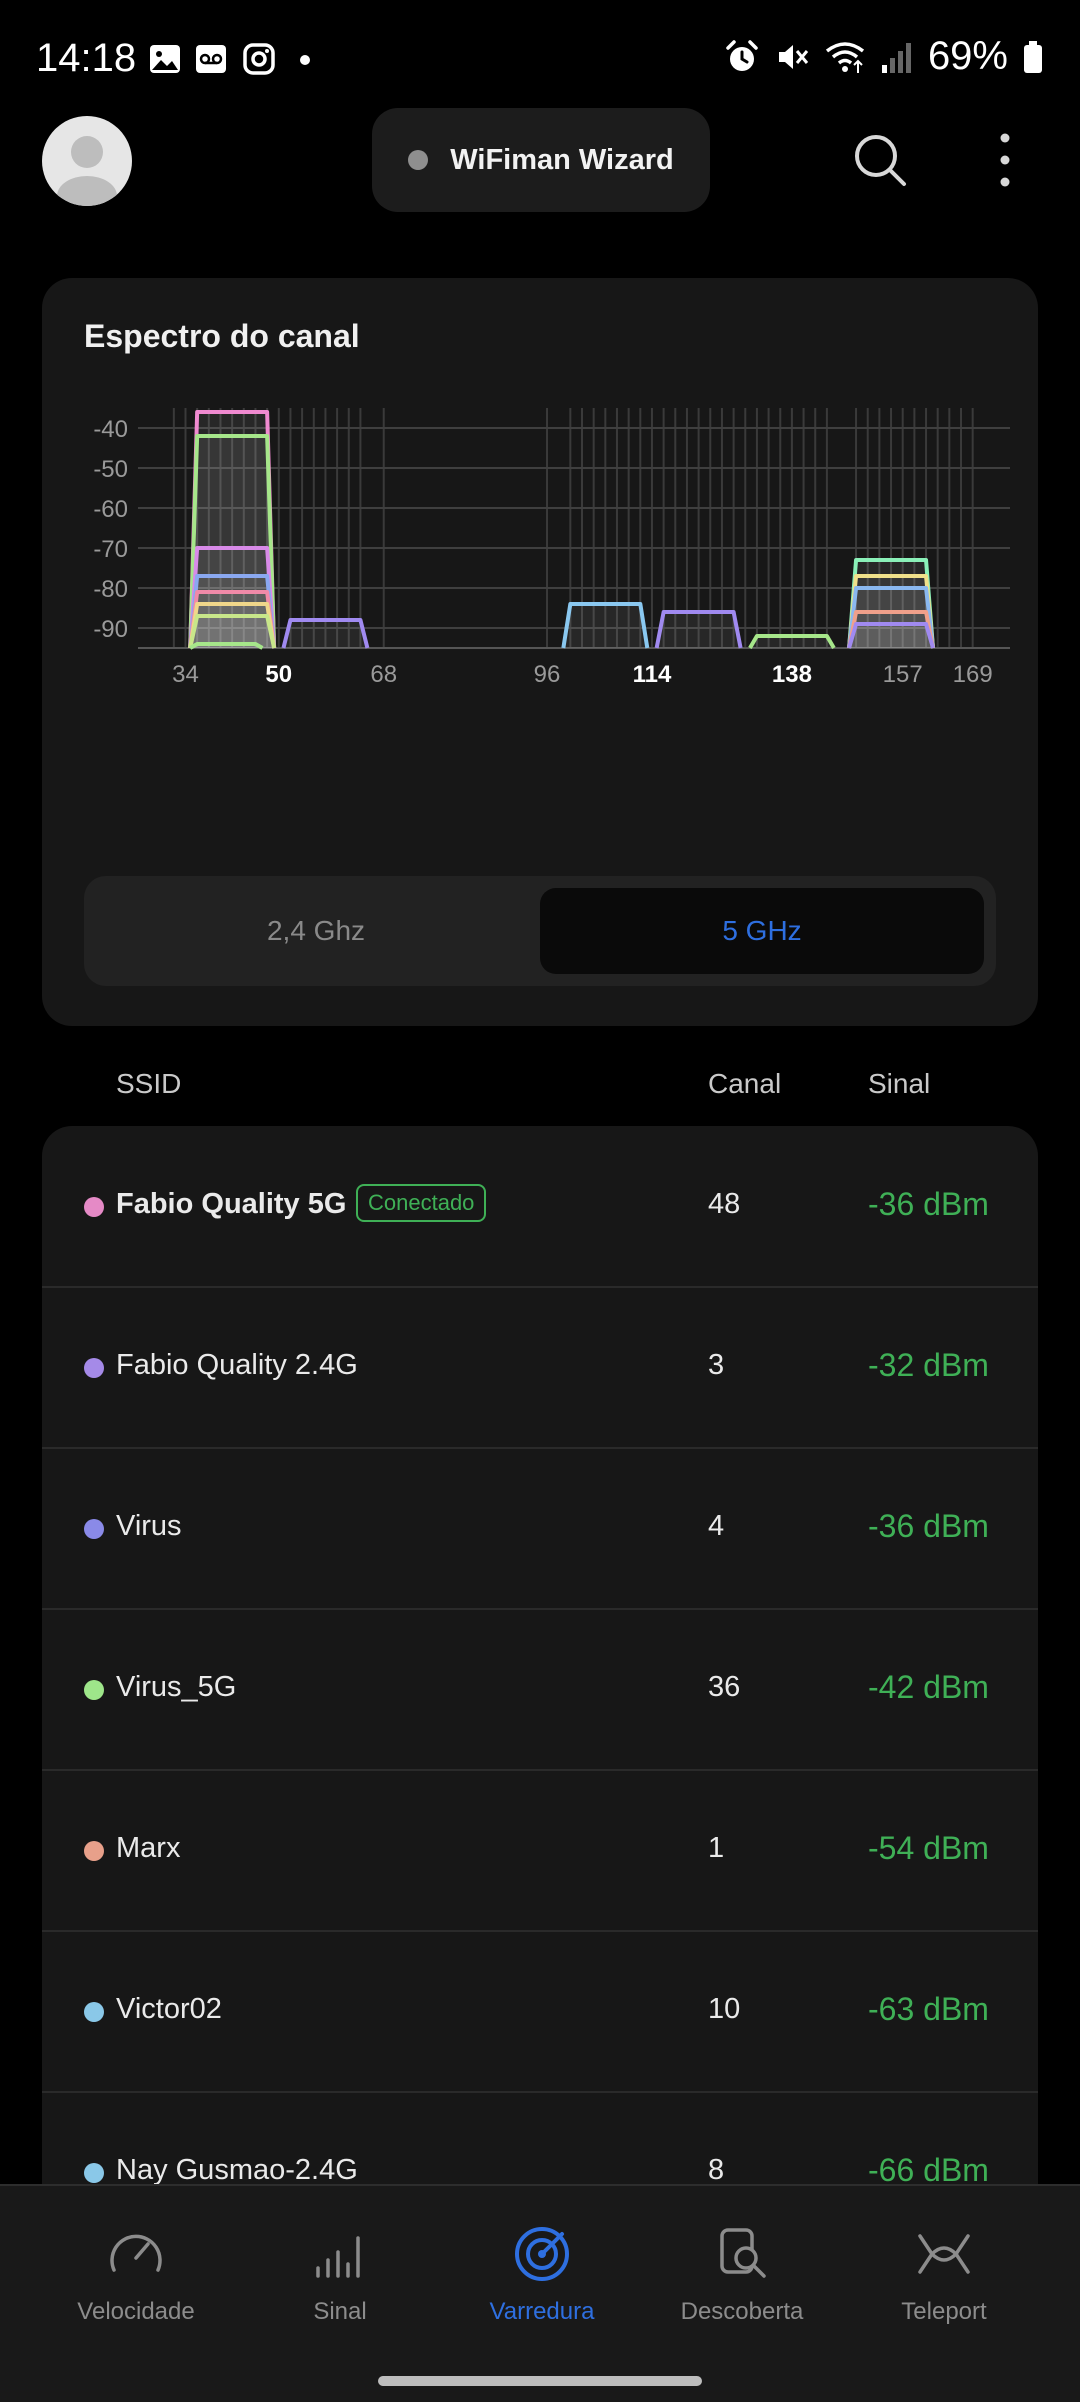 The image size is (1080, 2402). Describe the element at coordinates (110, 549) in the screenshot. I see `y-tick-label: -70` at that location.